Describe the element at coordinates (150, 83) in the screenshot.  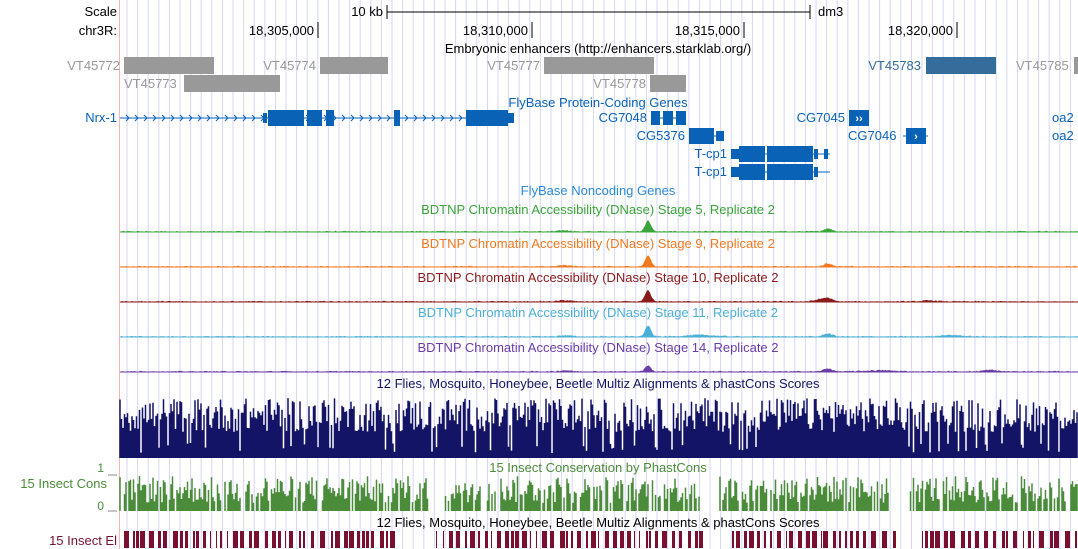
I see `enhancer-label: VT45773` at that location.